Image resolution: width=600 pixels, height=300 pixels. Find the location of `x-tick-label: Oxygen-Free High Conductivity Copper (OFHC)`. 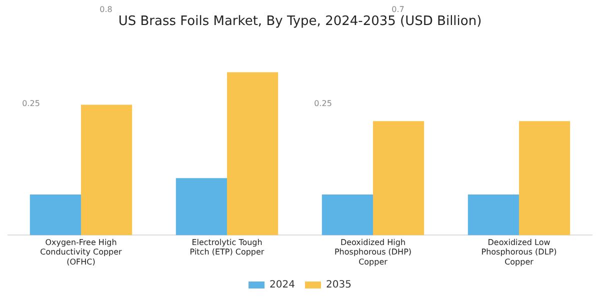

x-tick-label: Oxygen-Free High Conductivity Copper (OFHC) is located at coordinates (81, 252).